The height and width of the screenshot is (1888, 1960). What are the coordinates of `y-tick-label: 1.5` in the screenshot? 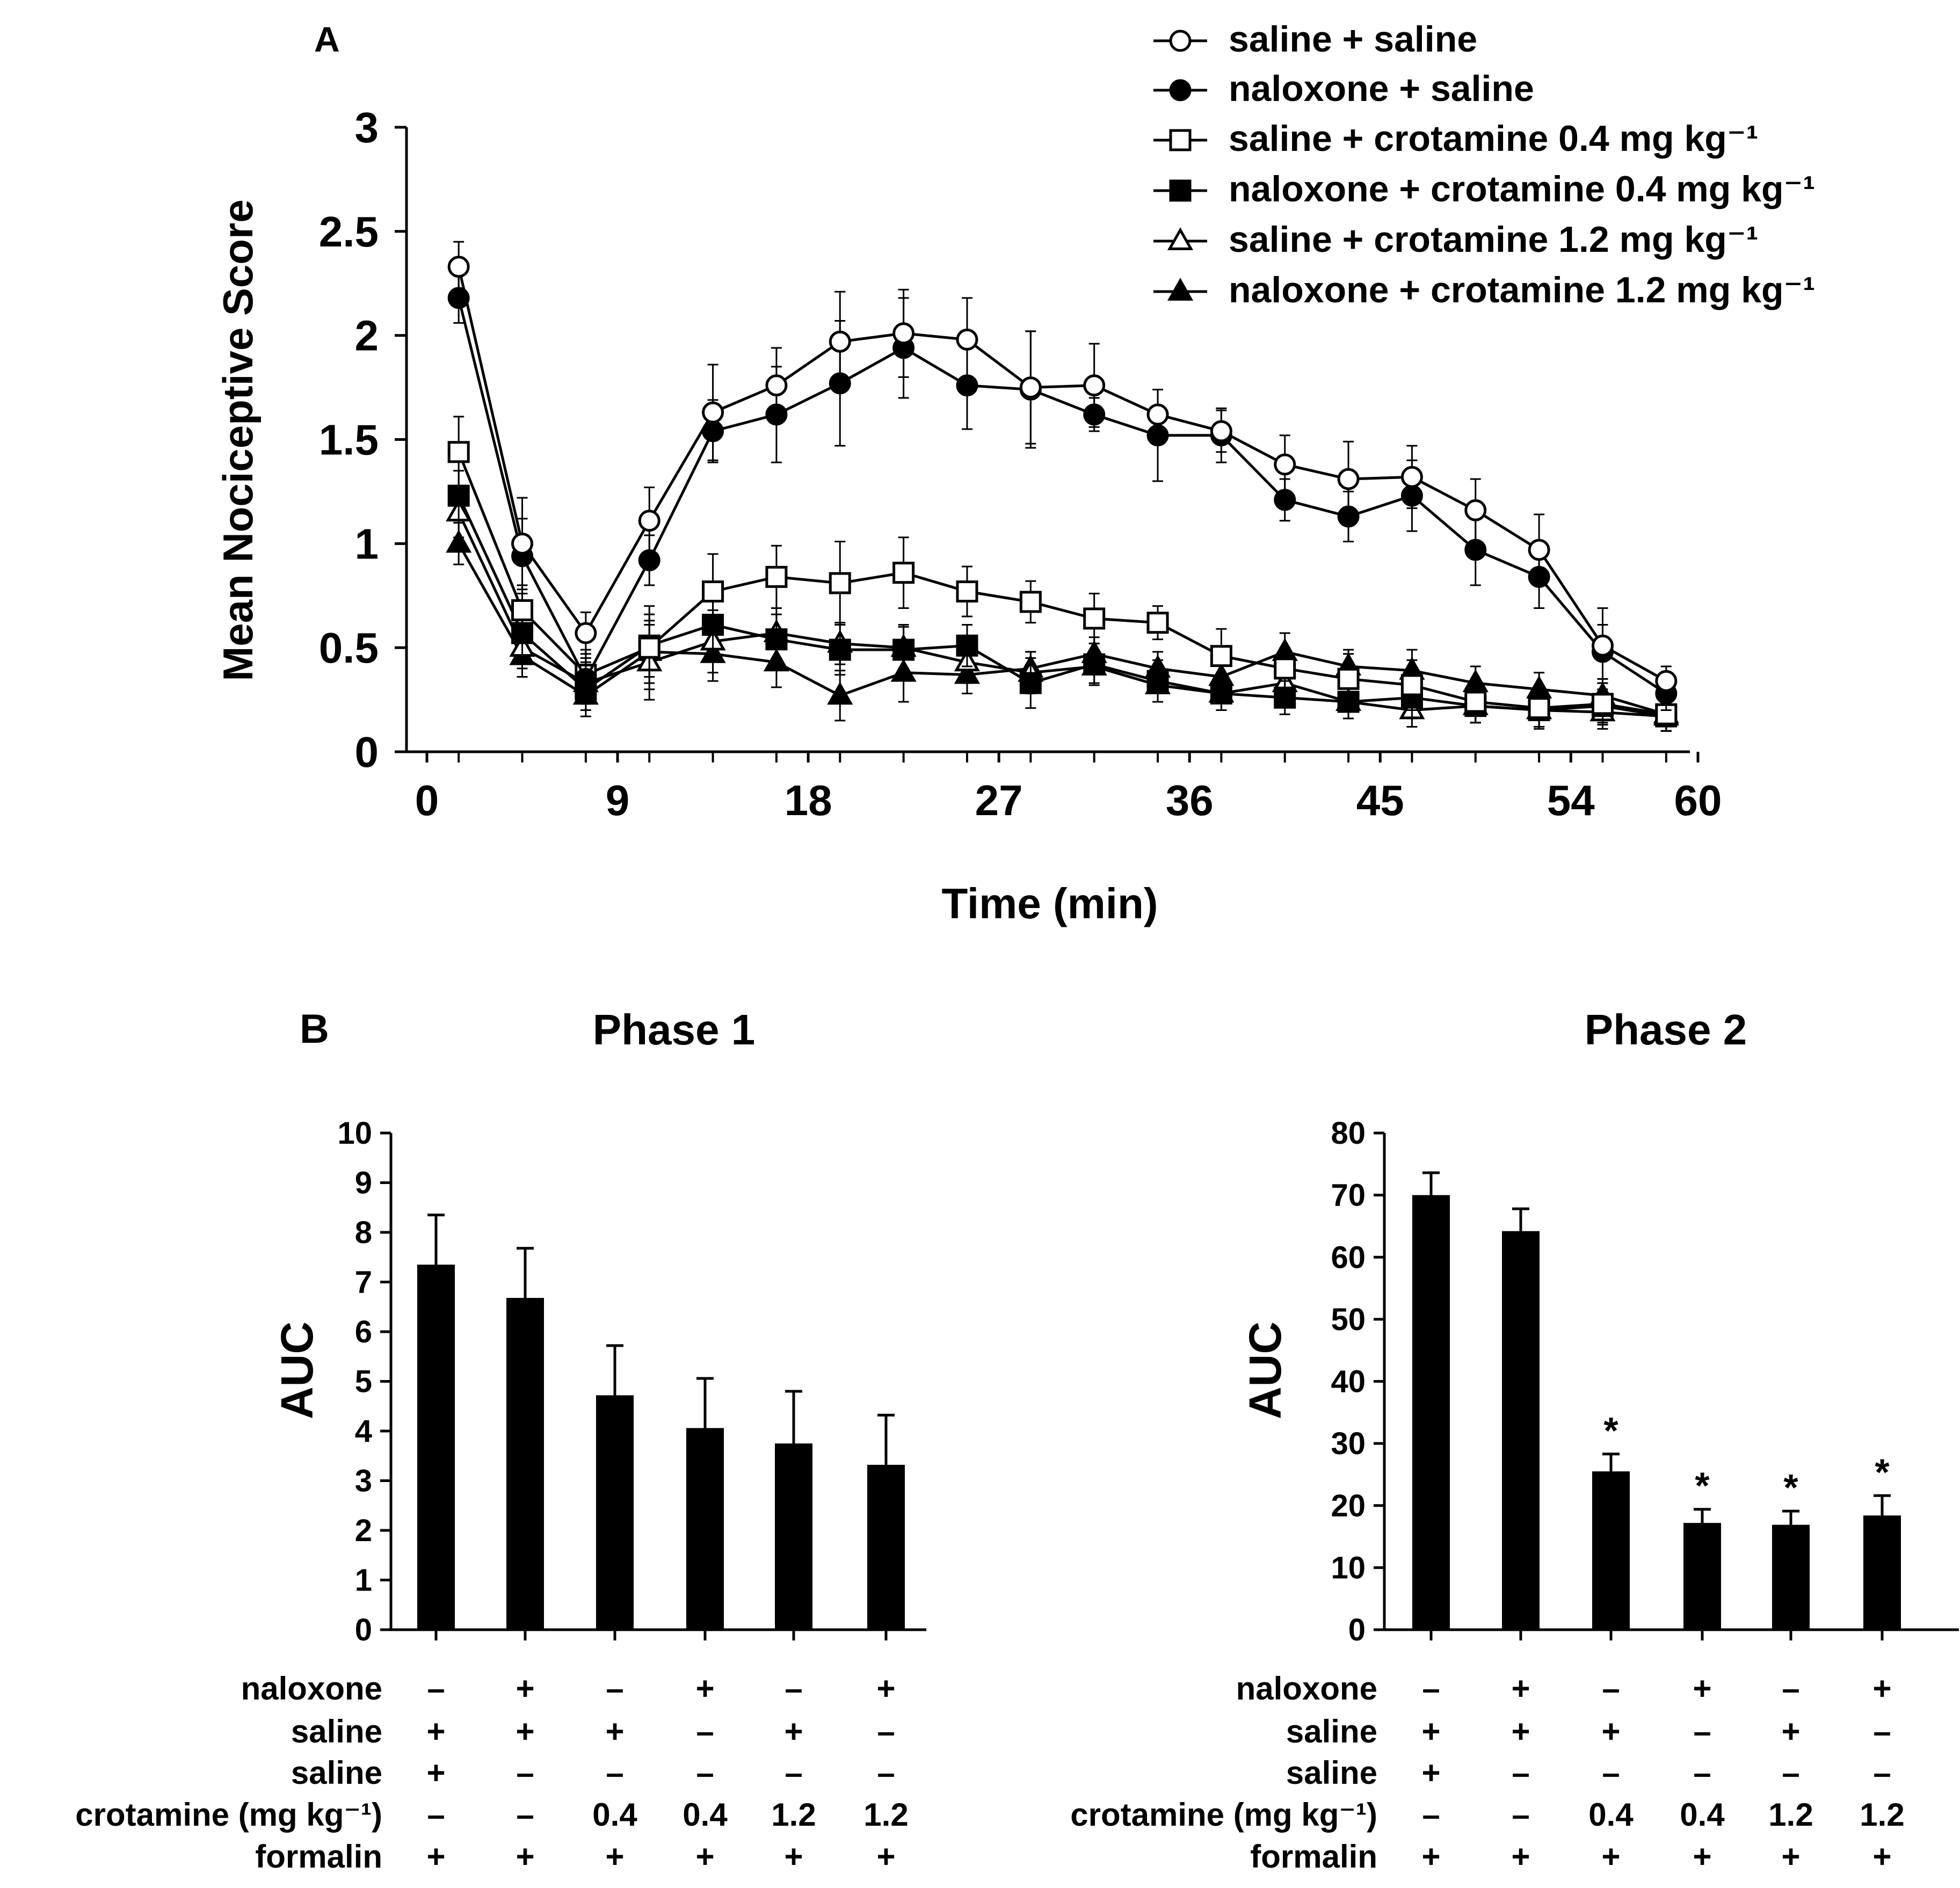 It's located at (349, 440).